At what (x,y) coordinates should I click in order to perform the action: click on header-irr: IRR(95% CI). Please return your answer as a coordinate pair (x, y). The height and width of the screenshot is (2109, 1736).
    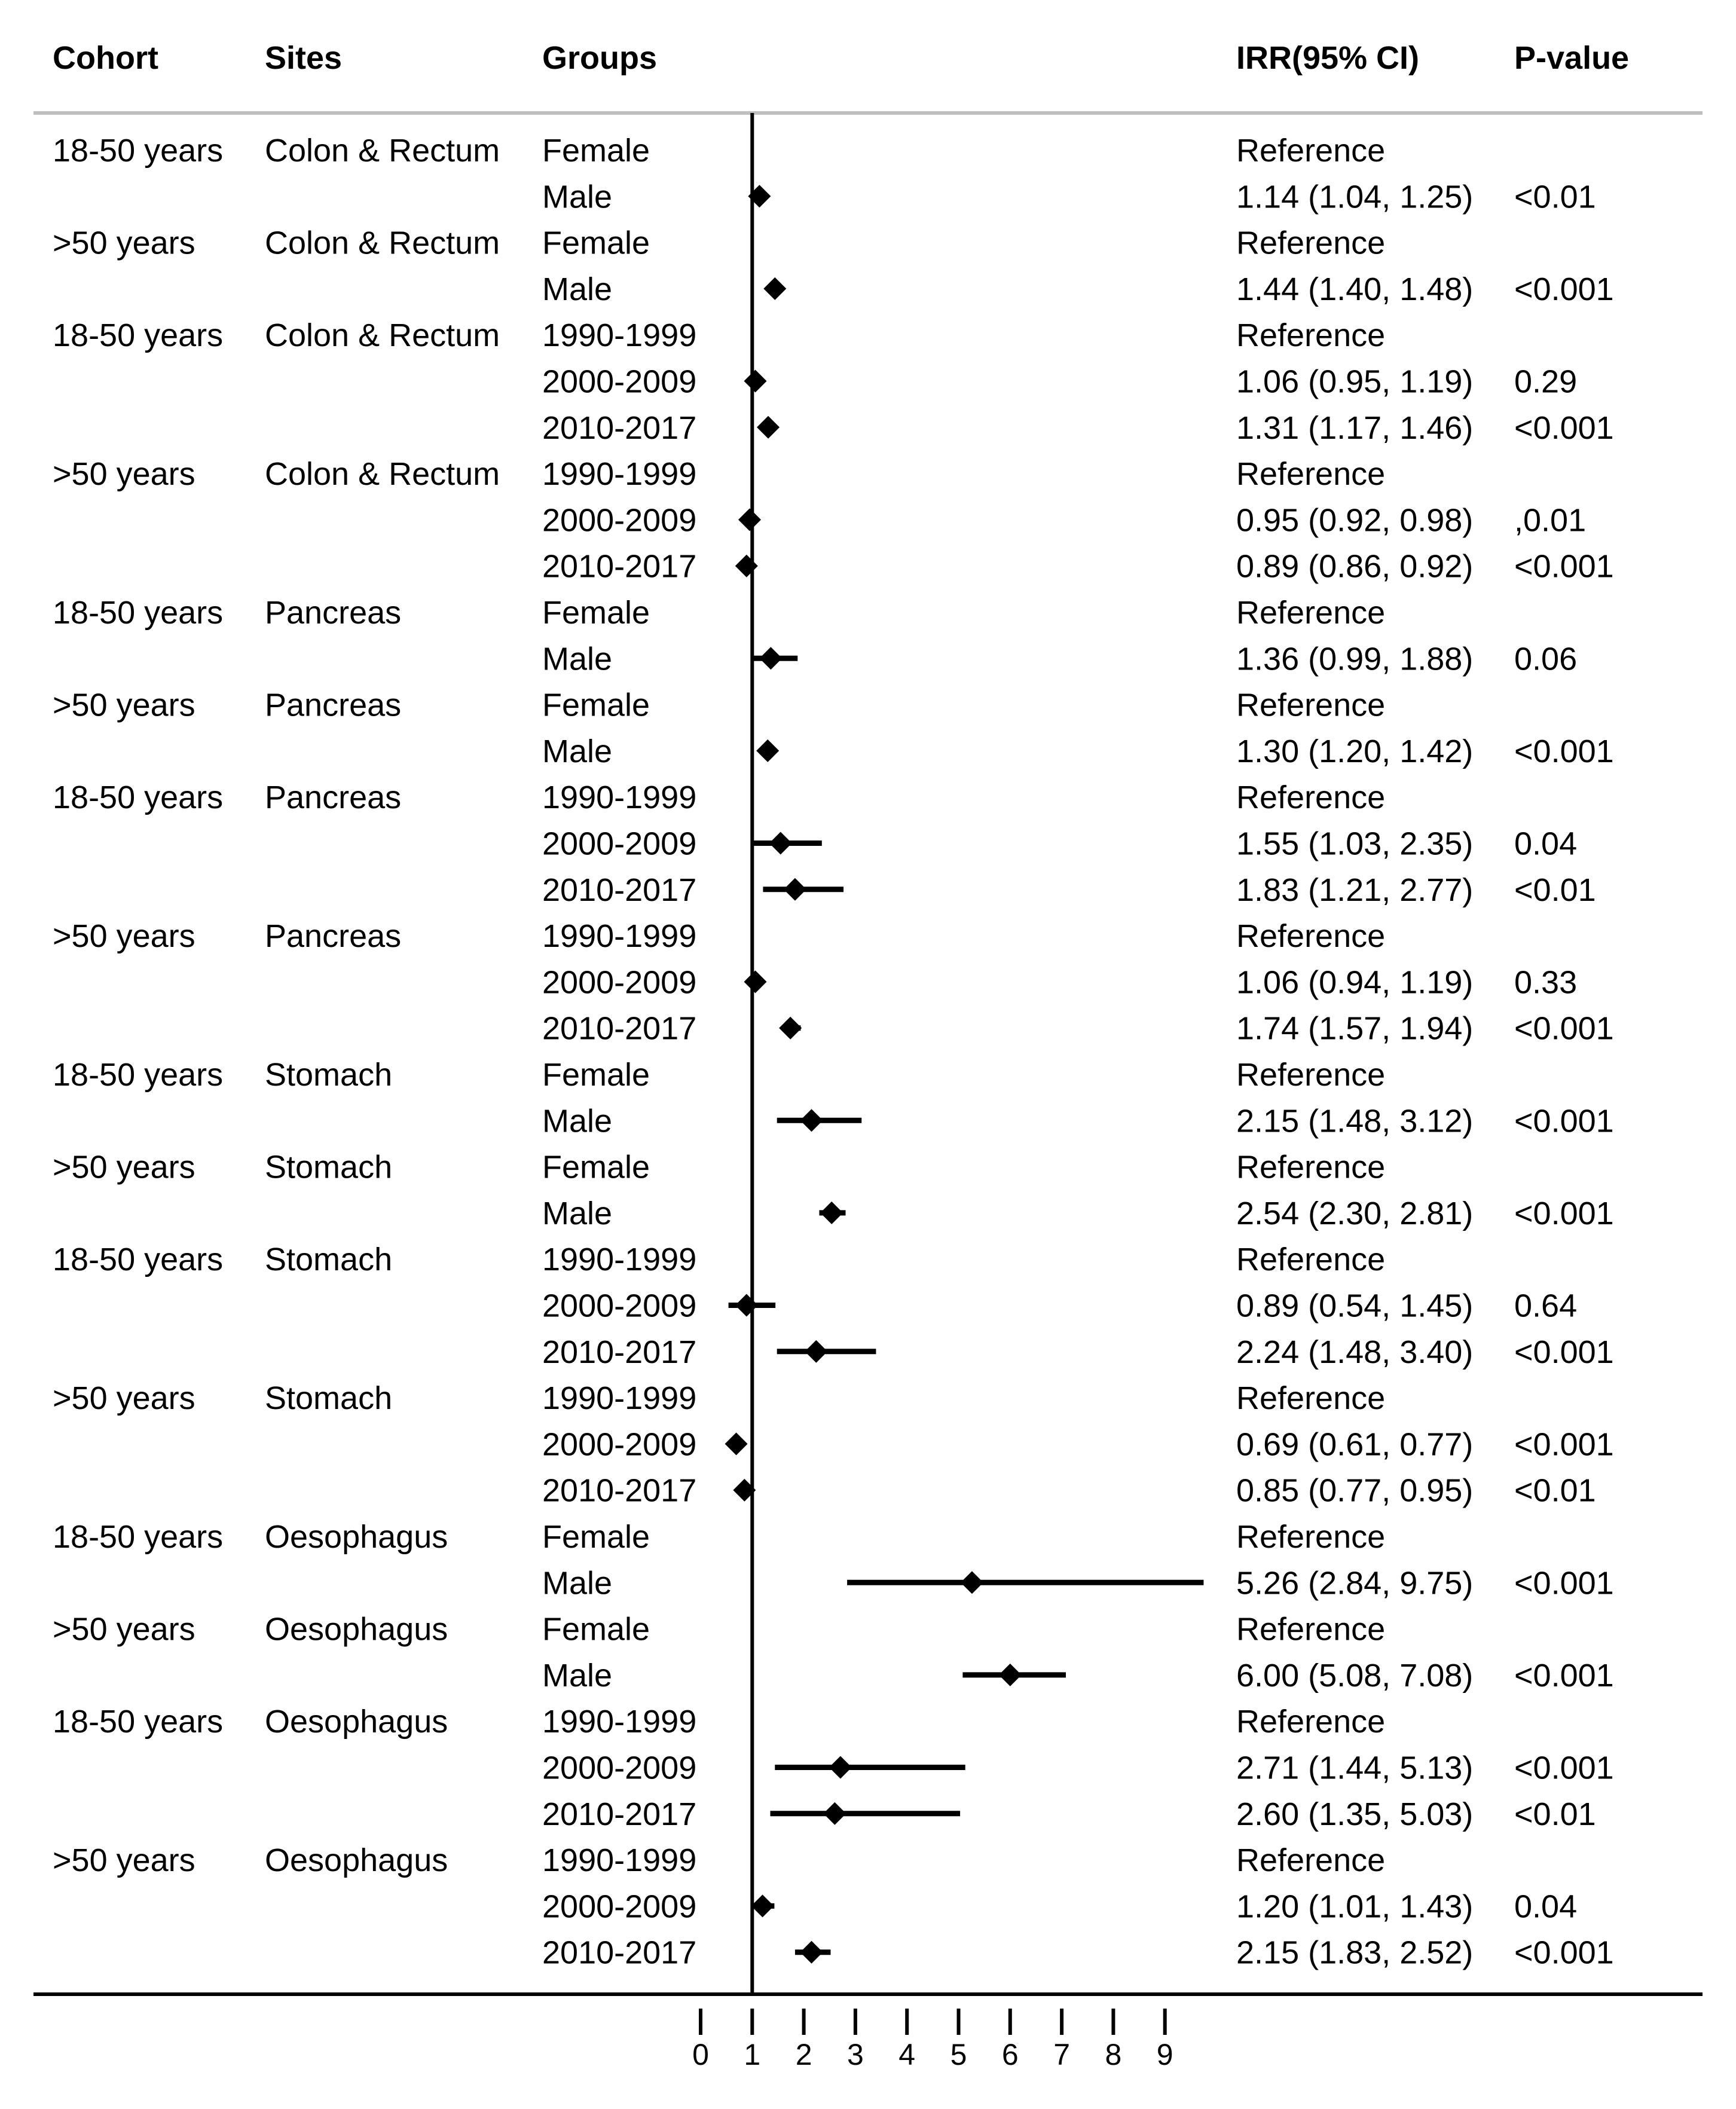
    Looking at the image, I should click on (1328, 58).